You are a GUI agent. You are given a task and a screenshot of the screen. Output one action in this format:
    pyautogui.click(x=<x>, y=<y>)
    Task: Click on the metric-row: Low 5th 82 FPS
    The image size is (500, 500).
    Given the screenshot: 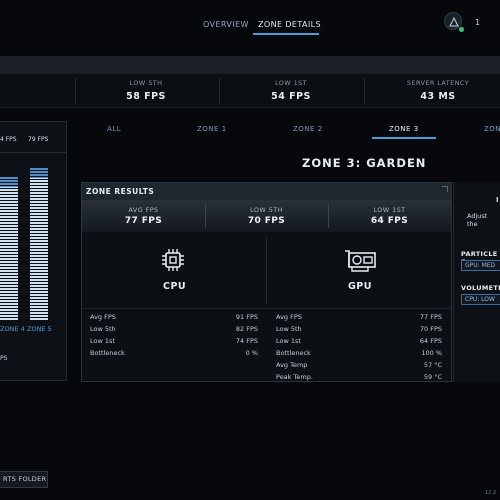 What is the action you would take?
    pyautogui.click(x=174, y=329)
    